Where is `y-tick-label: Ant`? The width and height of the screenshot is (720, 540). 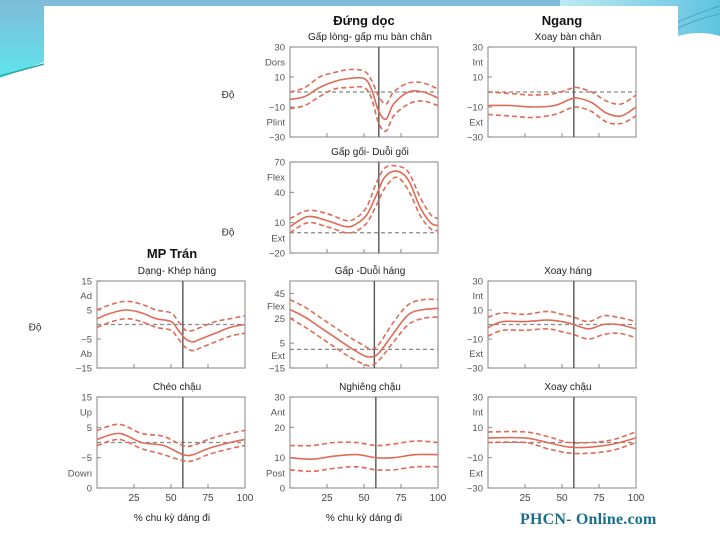
y-tick-label: Ant is located at coordinates (278, 413).